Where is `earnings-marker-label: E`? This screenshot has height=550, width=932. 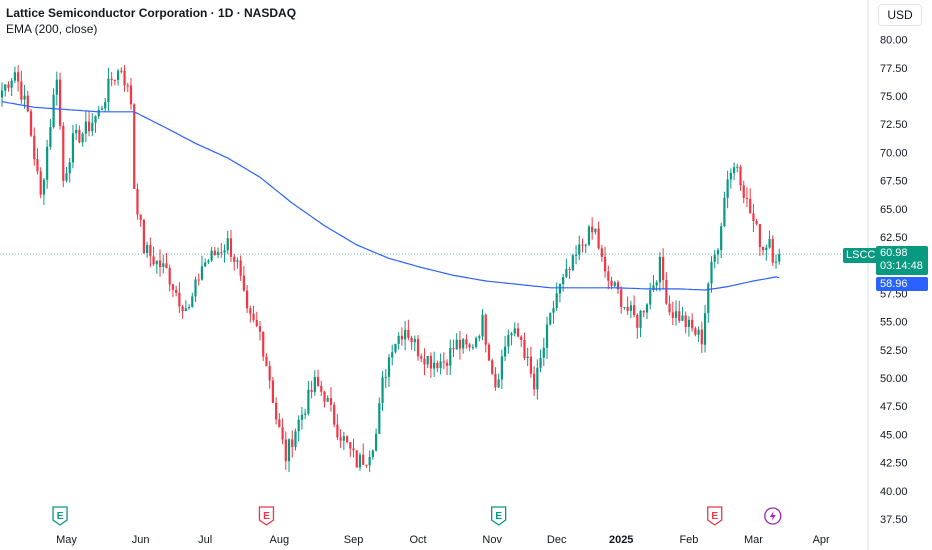 earnings-marker-label: E is located at coordinates (498, 516).